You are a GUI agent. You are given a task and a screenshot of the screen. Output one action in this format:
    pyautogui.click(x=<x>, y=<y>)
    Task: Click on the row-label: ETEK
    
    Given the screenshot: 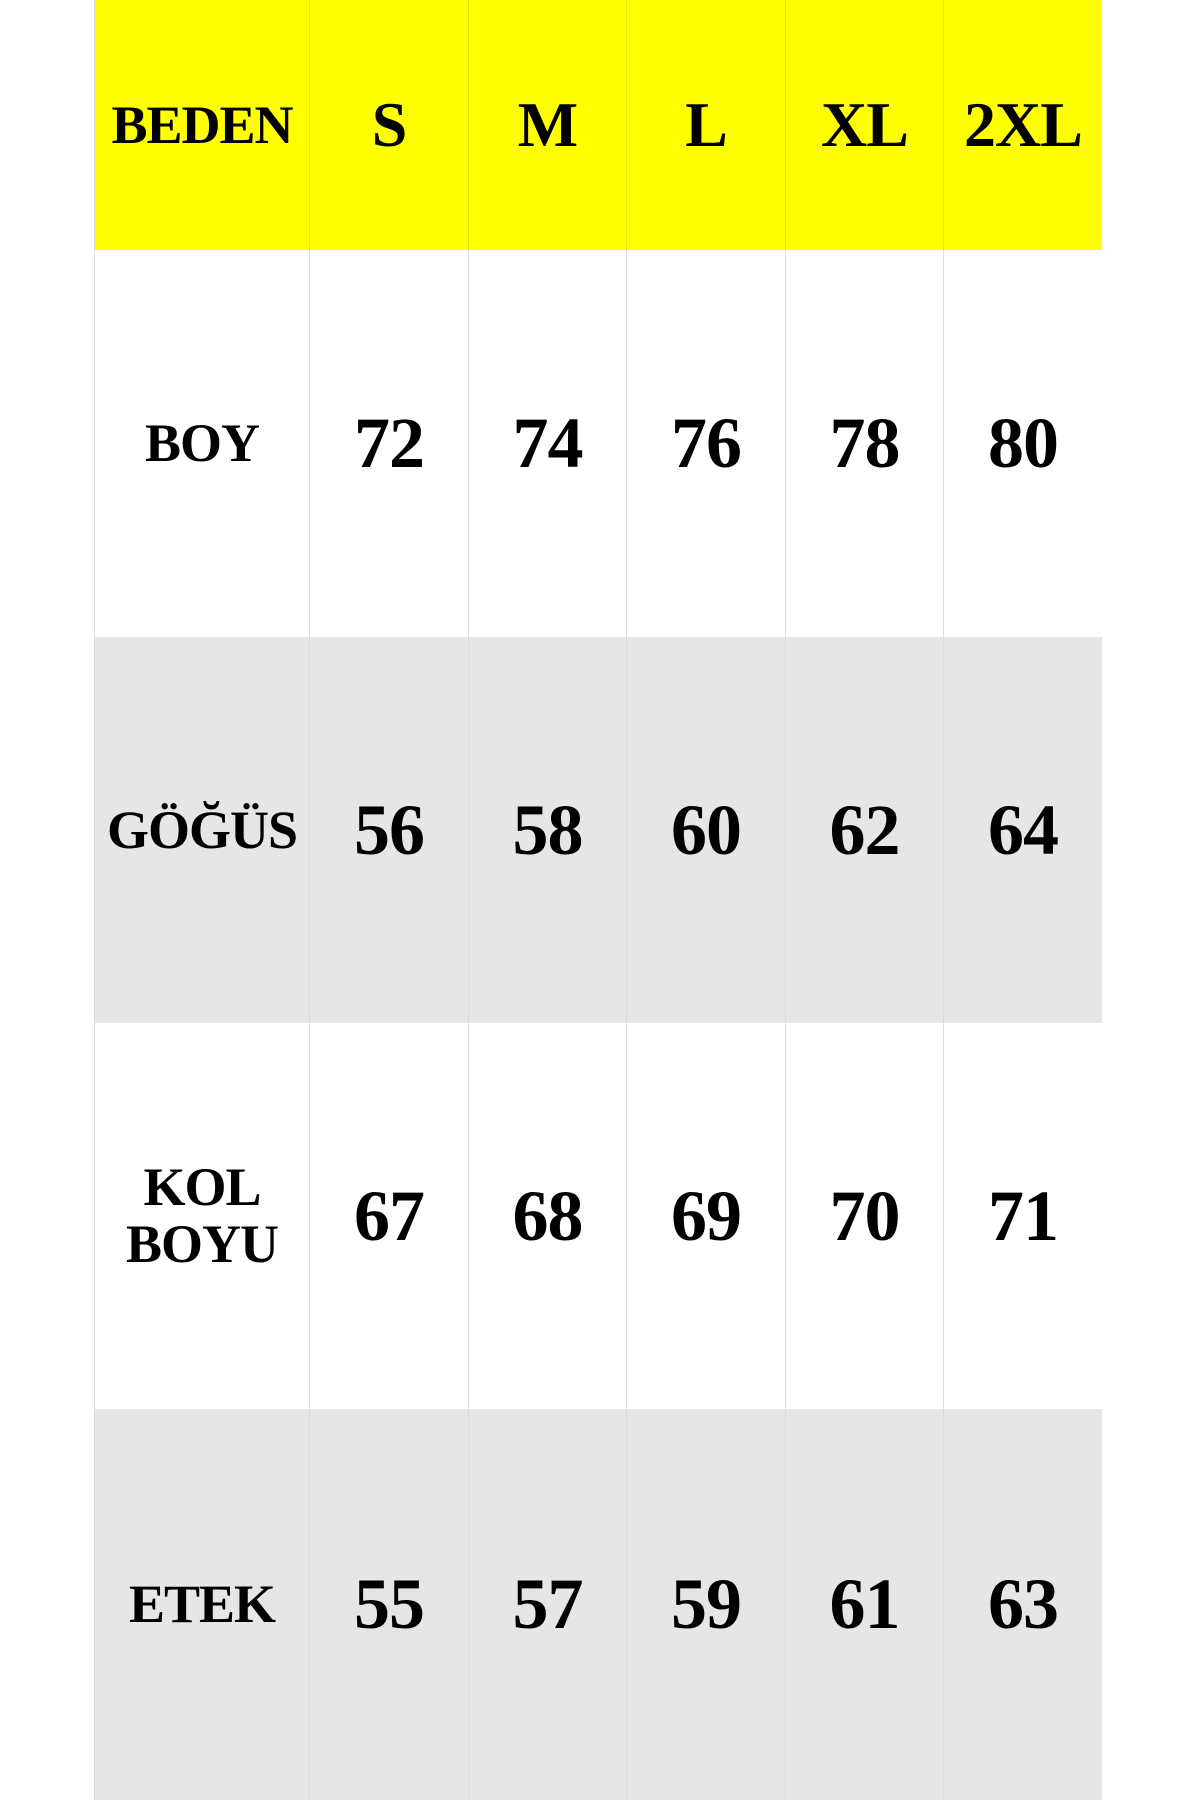 What is the action you would take?
    pyautogui.click(x=202, y=1604)
    